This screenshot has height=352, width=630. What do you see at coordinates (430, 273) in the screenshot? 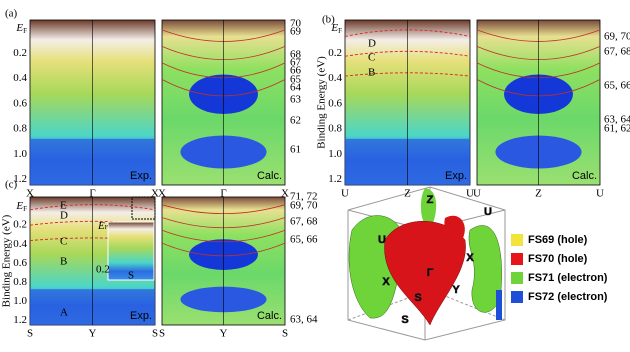
I see `fs-point: Γ` at bounding box center [430, 273].